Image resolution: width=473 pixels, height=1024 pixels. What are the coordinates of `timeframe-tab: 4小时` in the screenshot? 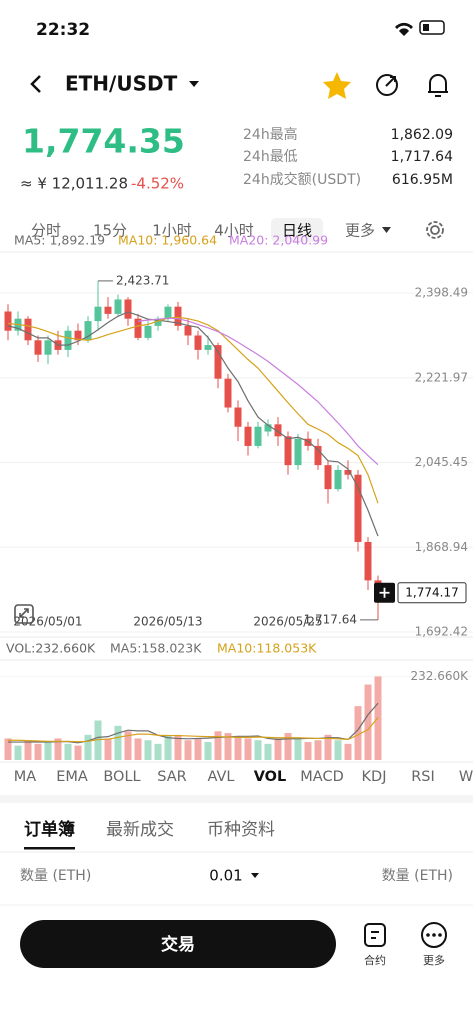 It's located at (234, 231).